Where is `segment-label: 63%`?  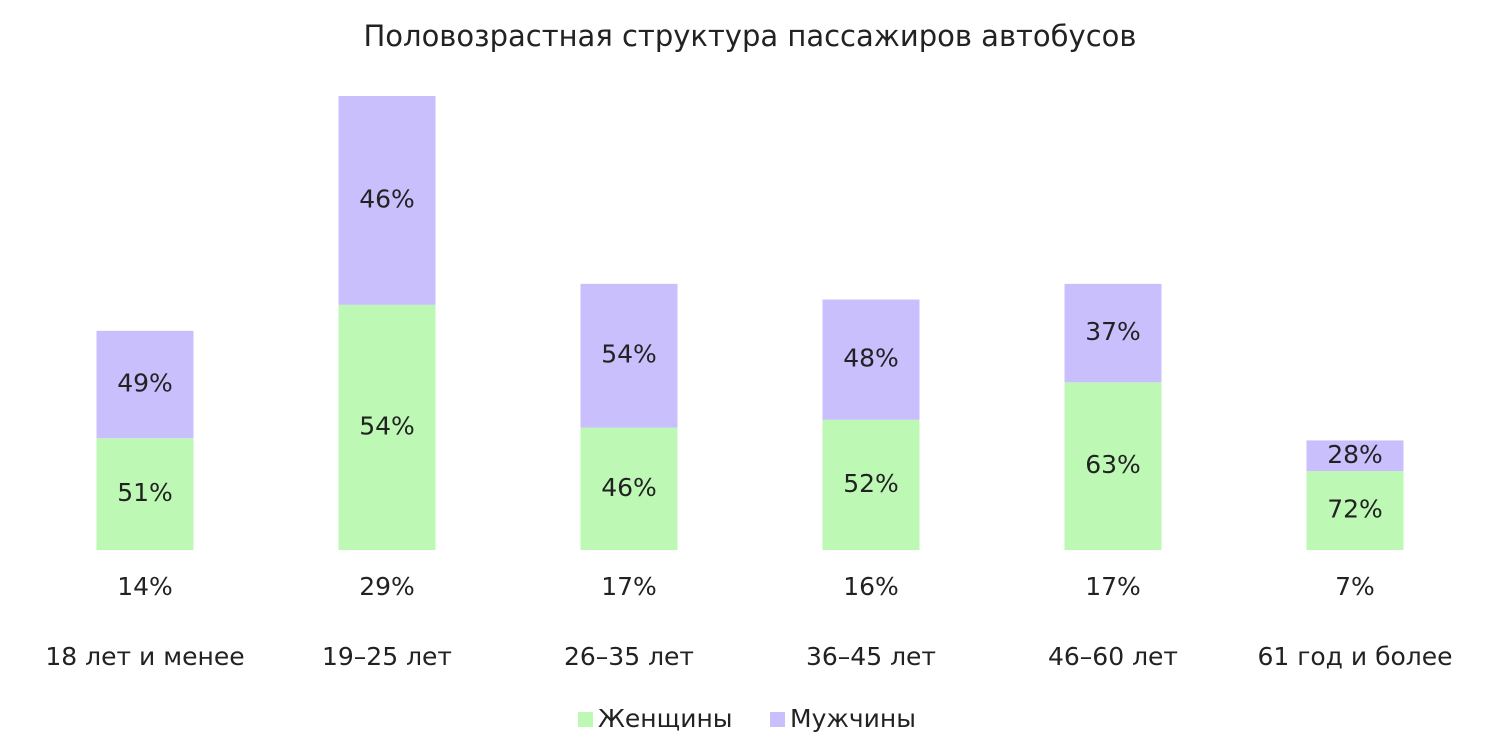
segment-label: 63% is located at coordinates (1113, 464).